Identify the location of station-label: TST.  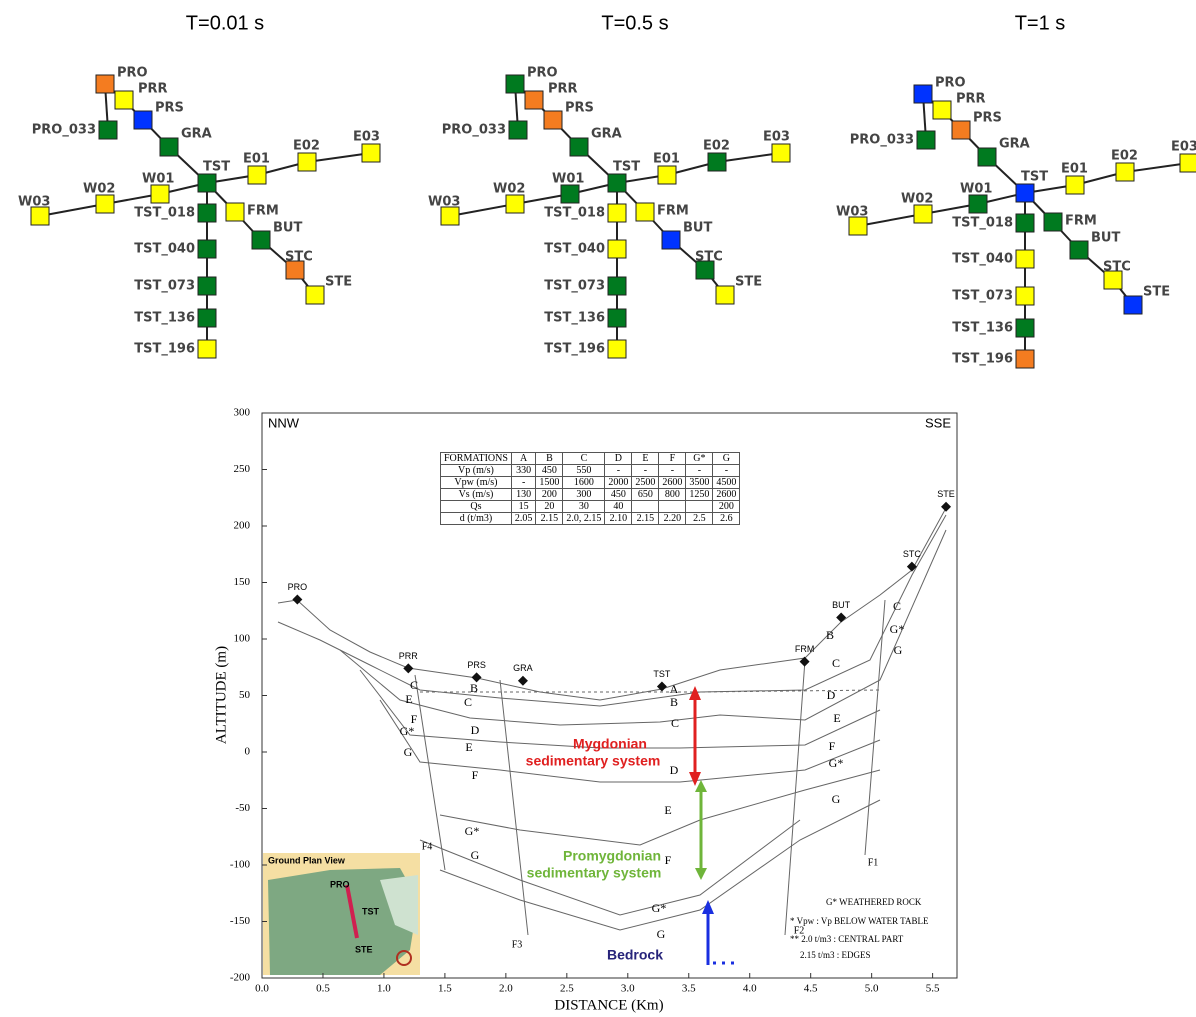
(662, 674).